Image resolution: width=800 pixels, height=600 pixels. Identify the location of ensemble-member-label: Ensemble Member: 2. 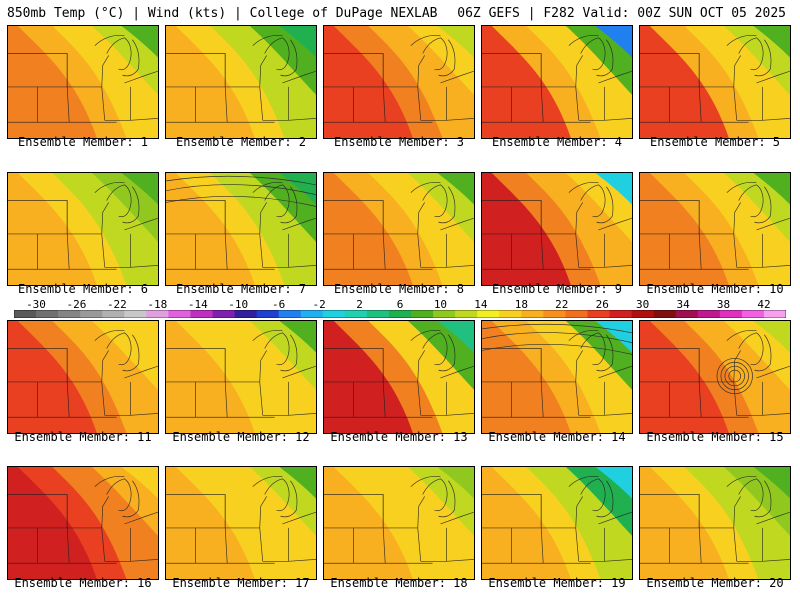
(241, 142).